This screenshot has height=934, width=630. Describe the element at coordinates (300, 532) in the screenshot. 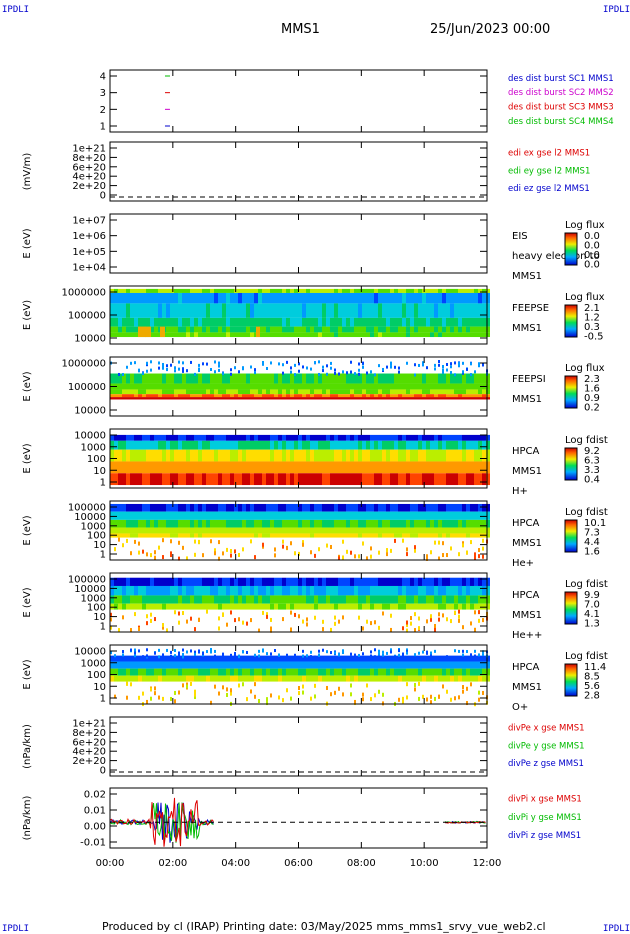

I see `spectrogram-hpca_he` at that location.